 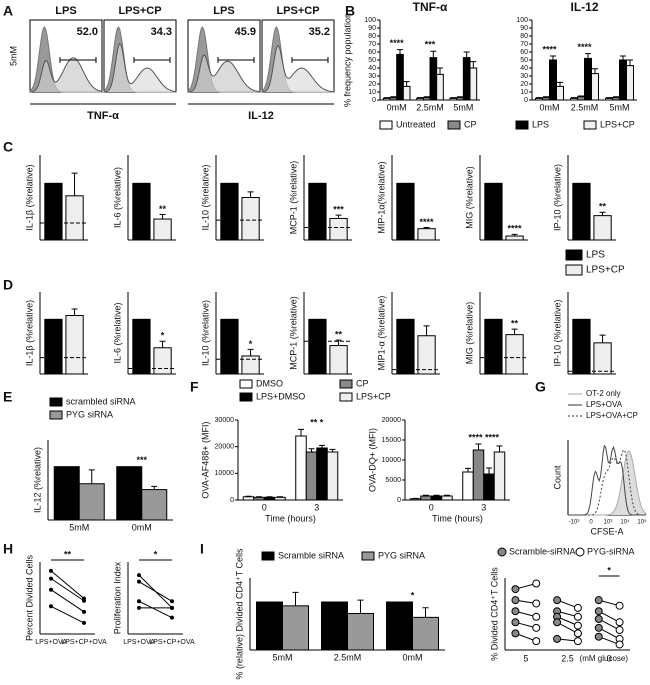 What do you see at coordinates (87, 32) in the screenshot?
I see `gate-value: 52.0` at bounding box center [87, 32].